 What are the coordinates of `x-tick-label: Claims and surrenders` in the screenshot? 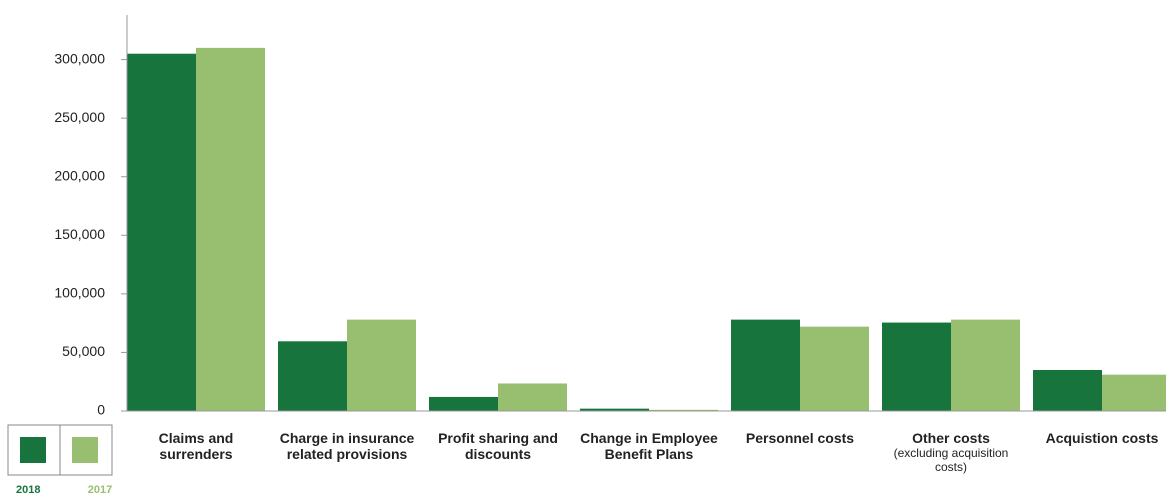 It's located at (196, 446).